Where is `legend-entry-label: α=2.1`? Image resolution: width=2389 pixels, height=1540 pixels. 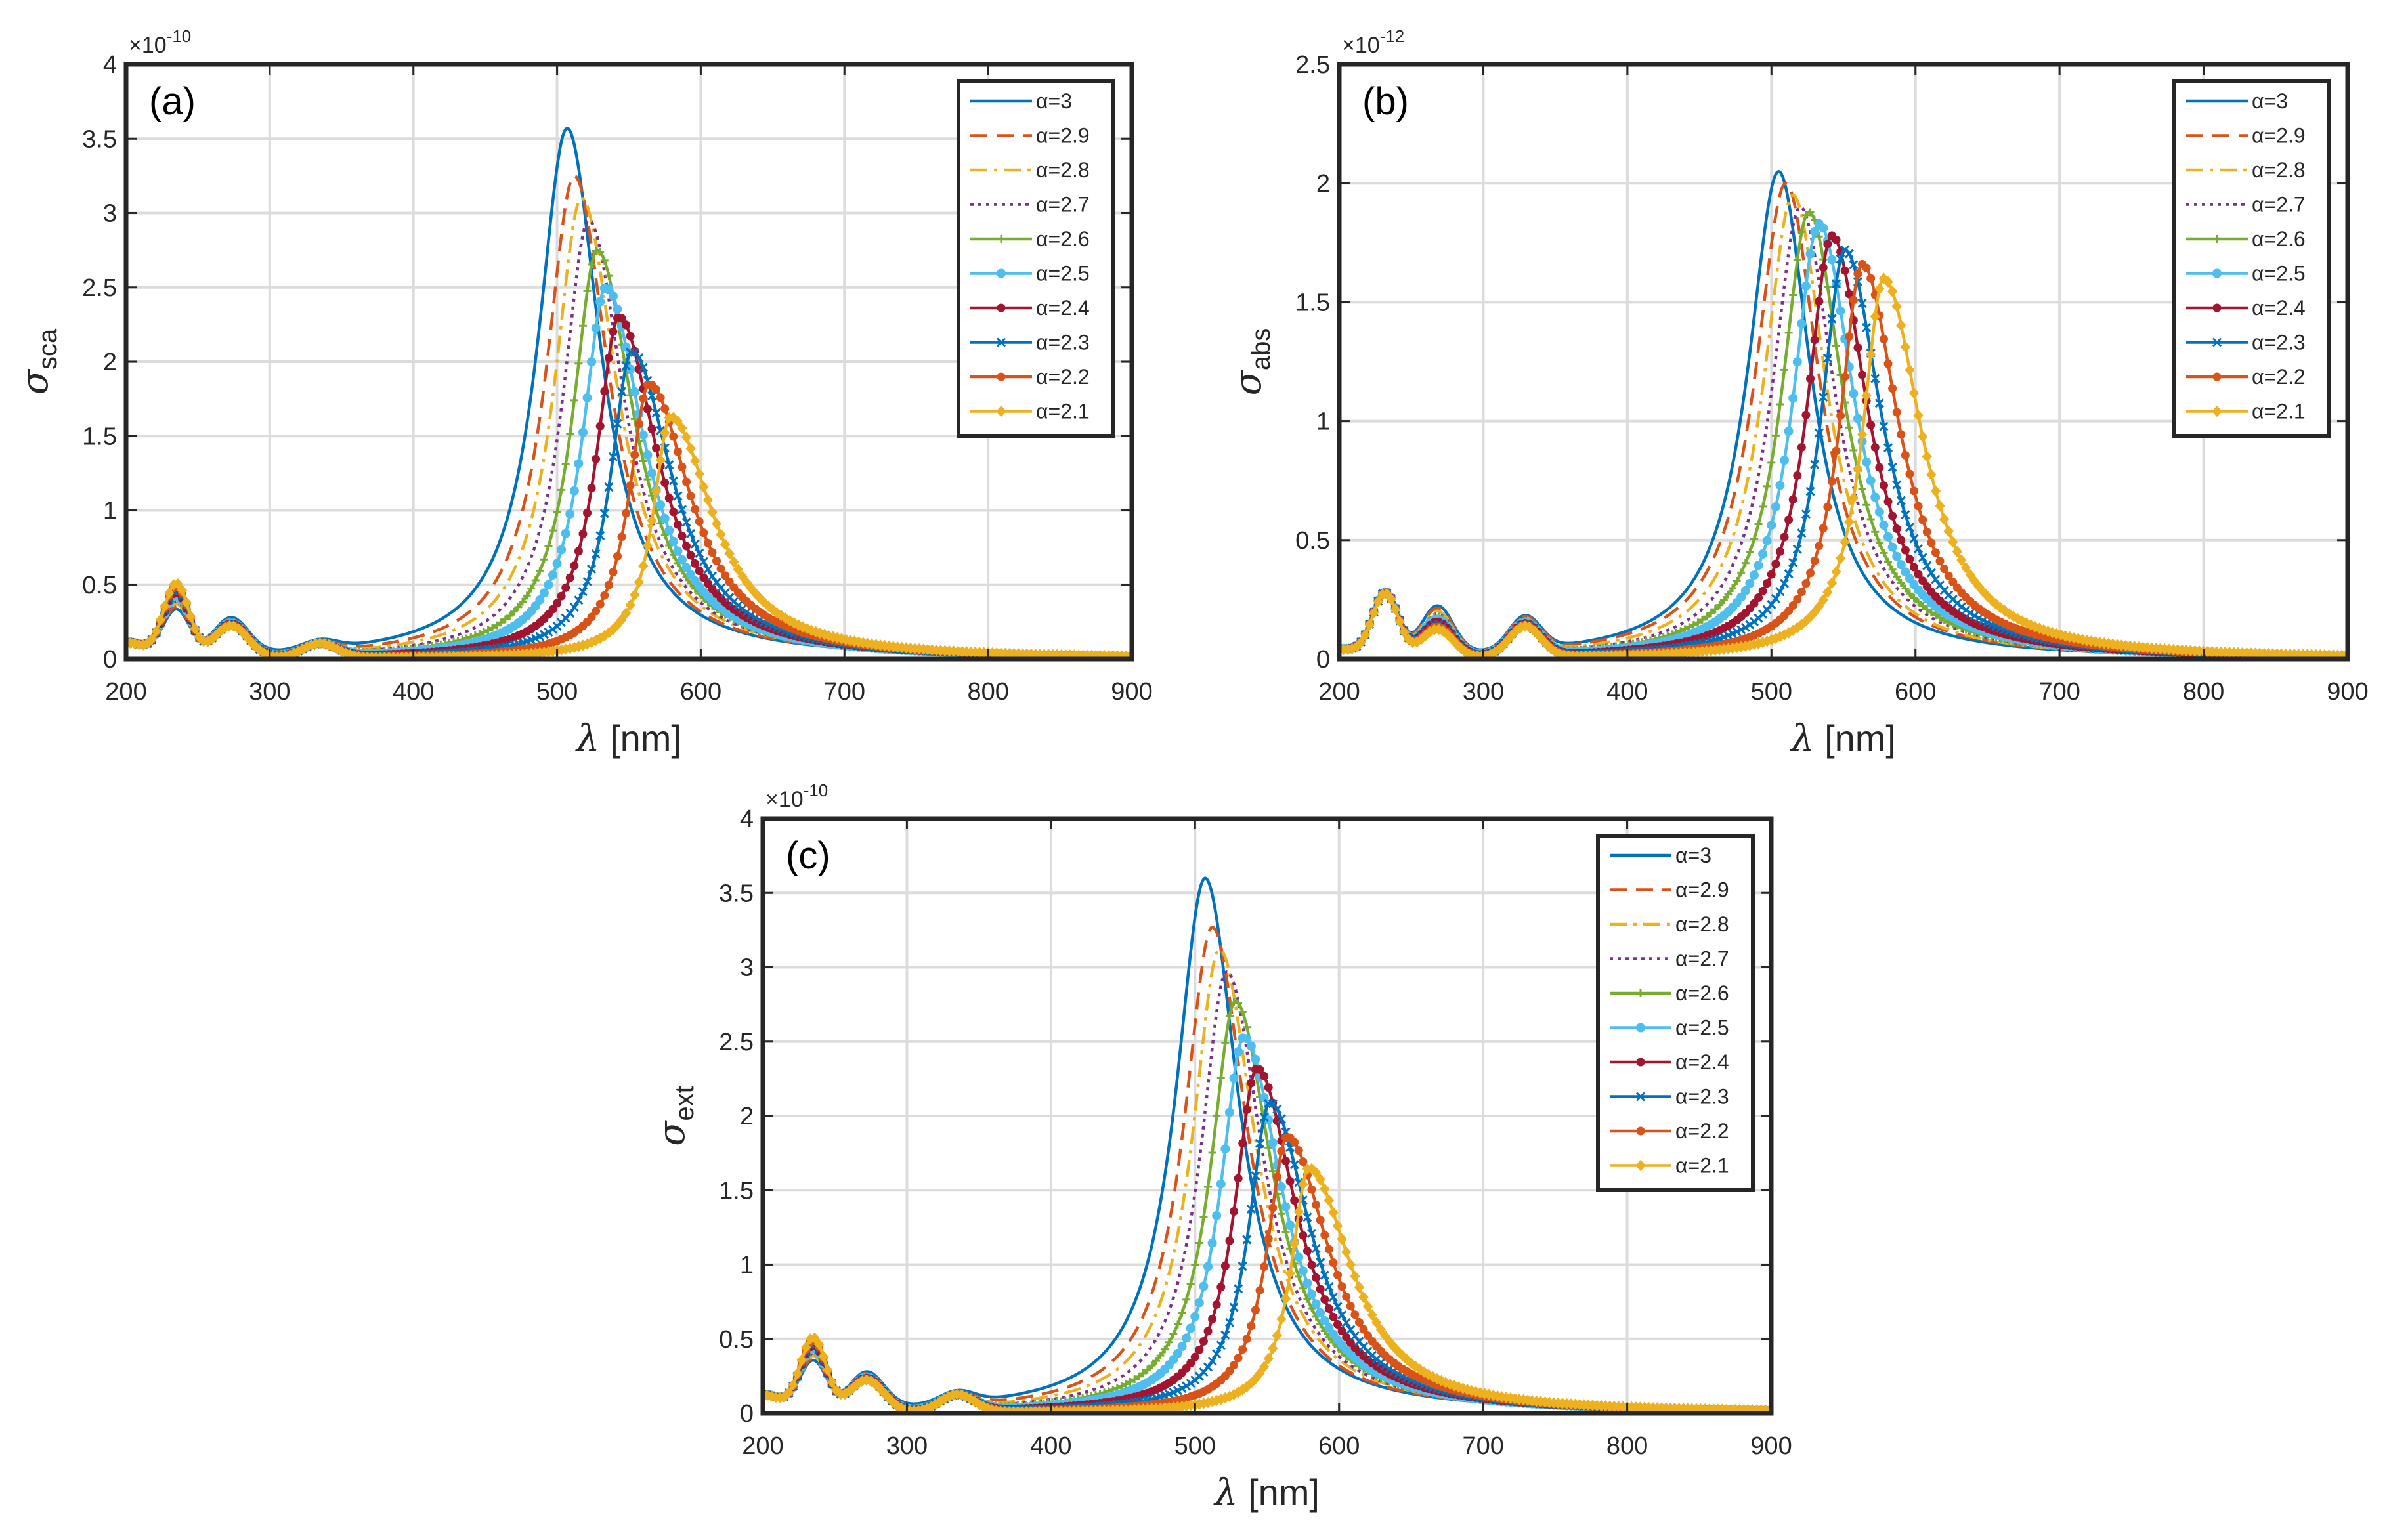 legend-entry-label: α=2.1 is located at coordinates (1063, 411).